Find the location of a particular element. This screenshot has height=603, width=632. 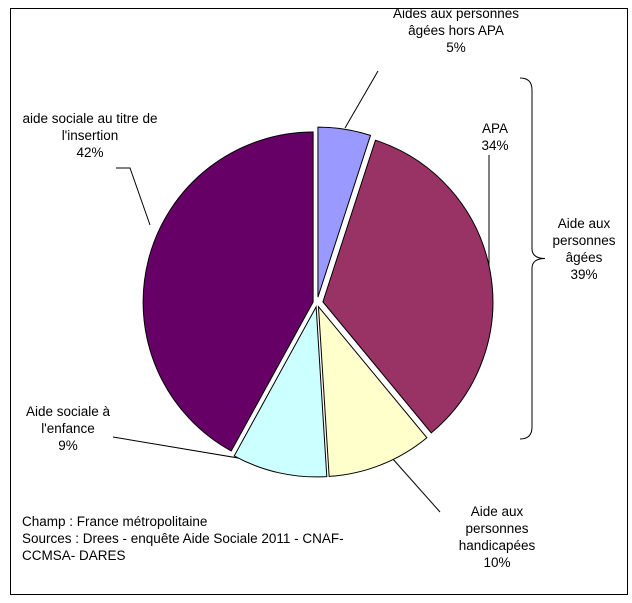

note: Champ : France métropolitaine is located at coordinates (115, 521).